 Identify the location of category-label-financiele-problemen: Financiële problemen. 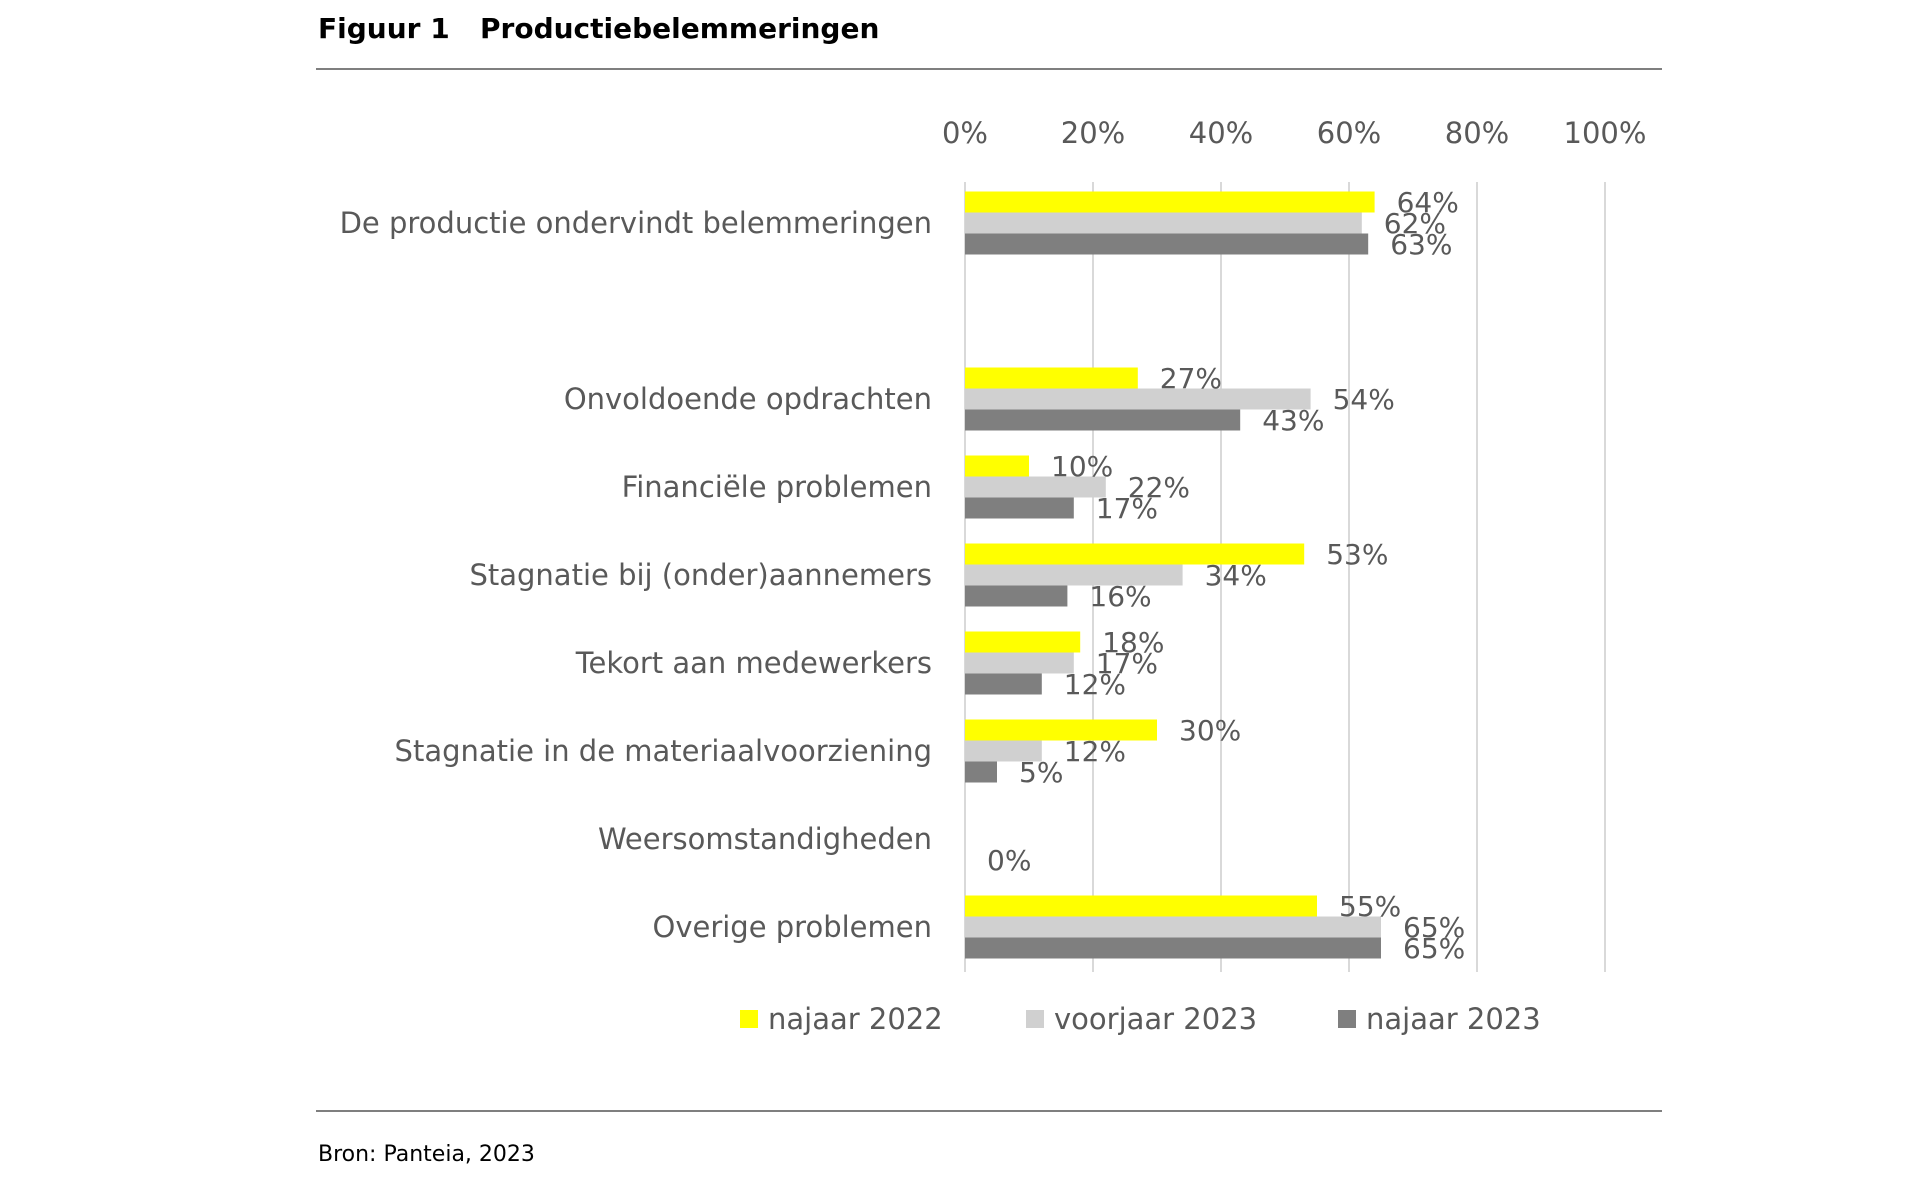
(777, 487).